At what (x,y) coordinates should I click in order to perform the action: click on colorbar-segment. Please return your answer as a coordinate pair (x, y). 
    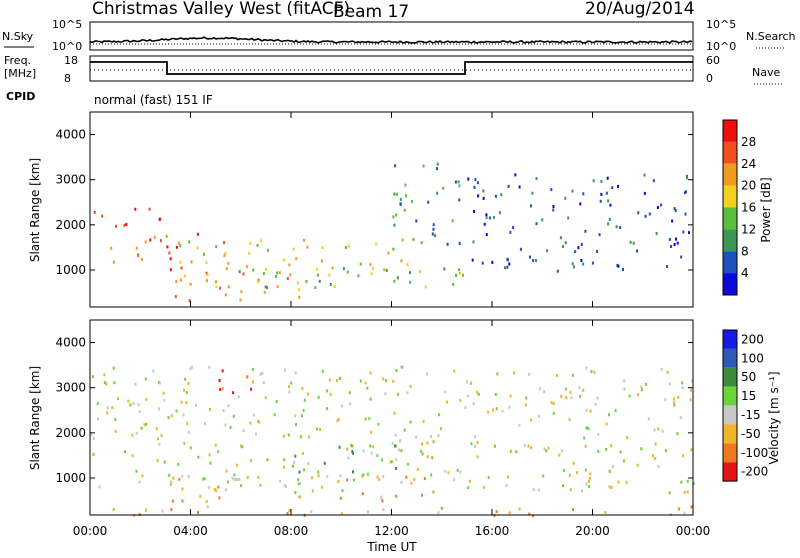
    Looking at the image, I should click on (730, 218).